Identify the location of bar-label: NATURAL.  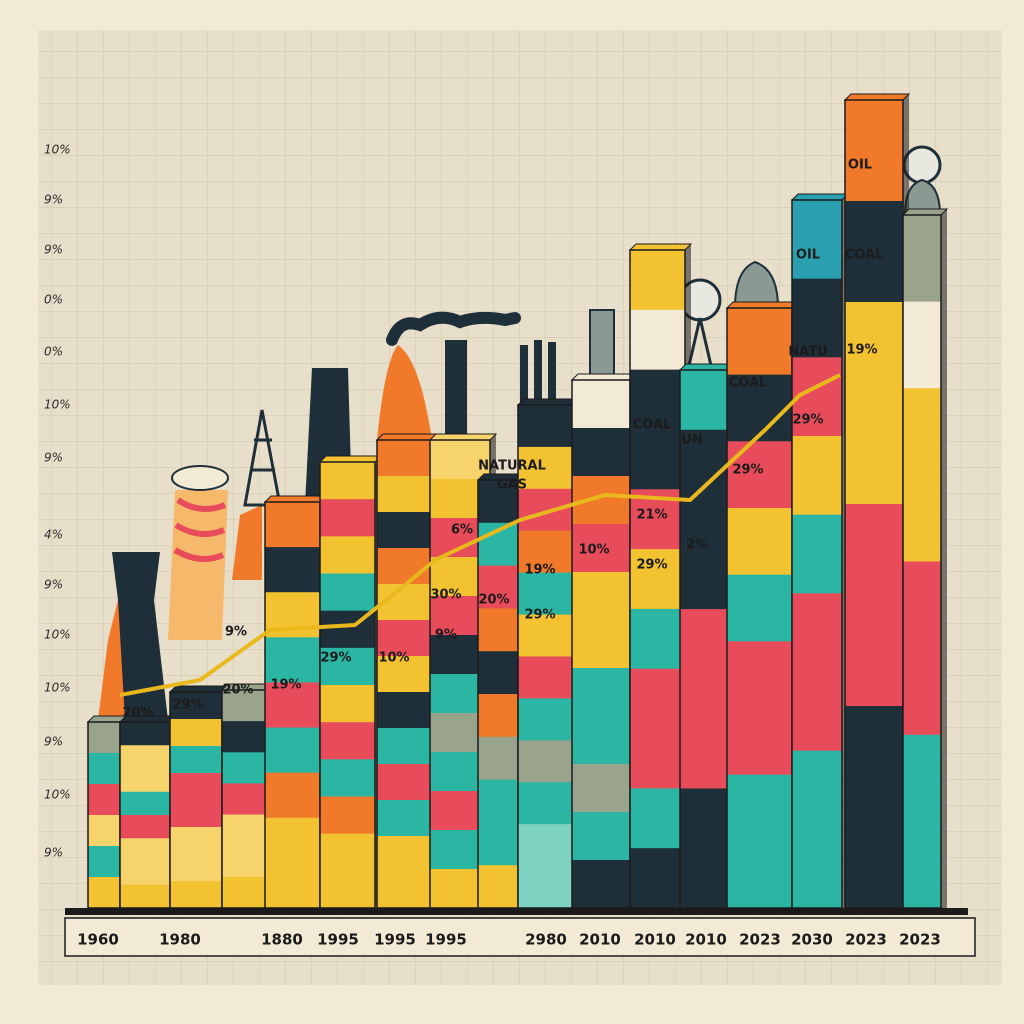
(512, 466).